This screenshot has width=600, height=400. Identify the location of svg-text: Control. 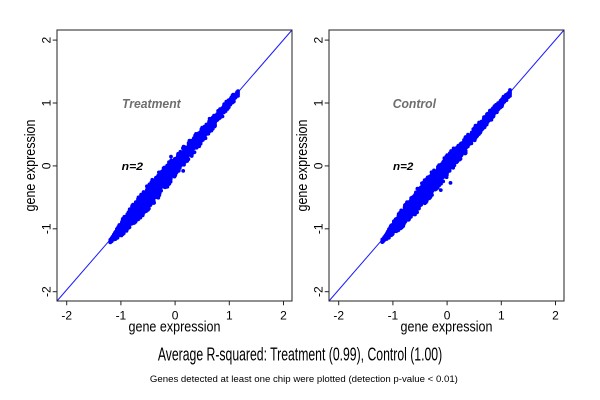
(415, 103).